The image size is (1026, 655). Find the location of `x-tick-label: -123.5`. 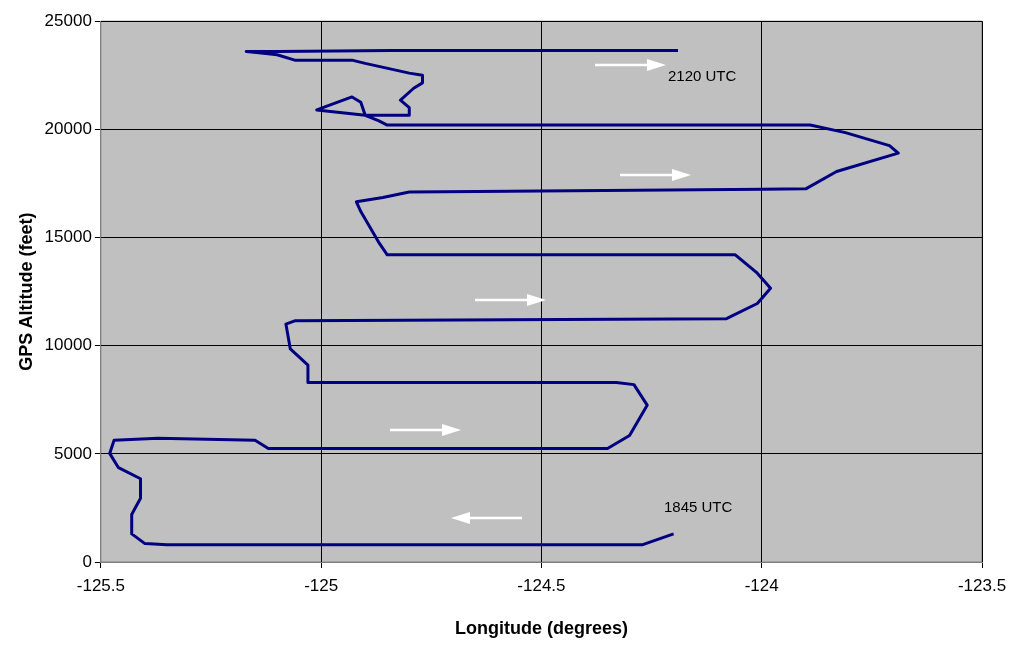

x-tick-label: -123.5 is located at coordinates (982, 585).